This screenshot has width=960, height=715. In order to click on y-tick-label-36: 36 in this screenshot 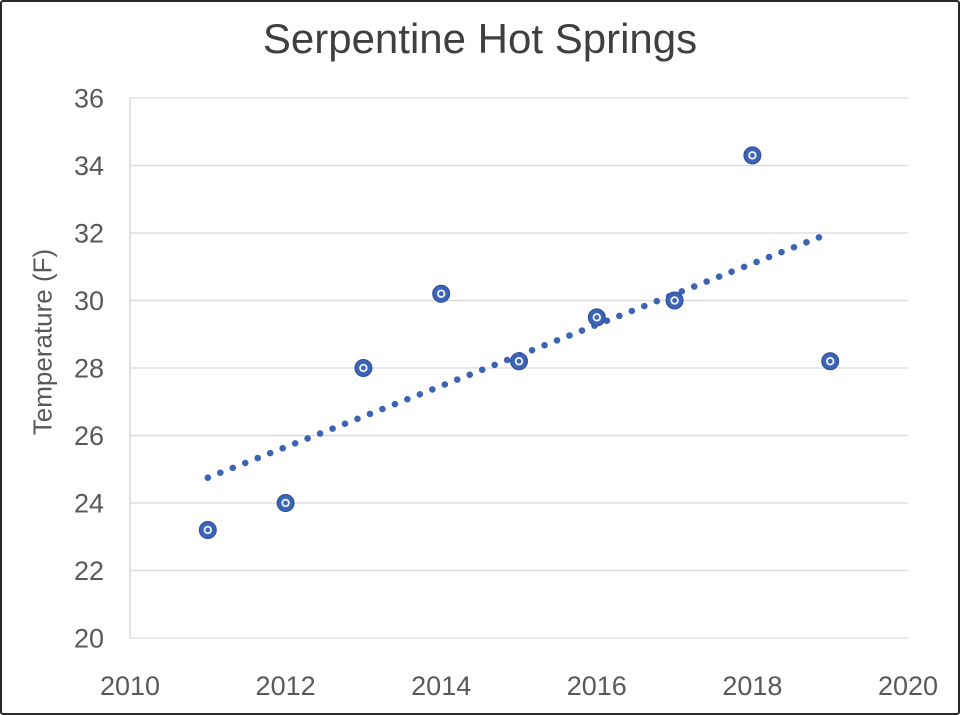, I will do `click(89, 99)`.